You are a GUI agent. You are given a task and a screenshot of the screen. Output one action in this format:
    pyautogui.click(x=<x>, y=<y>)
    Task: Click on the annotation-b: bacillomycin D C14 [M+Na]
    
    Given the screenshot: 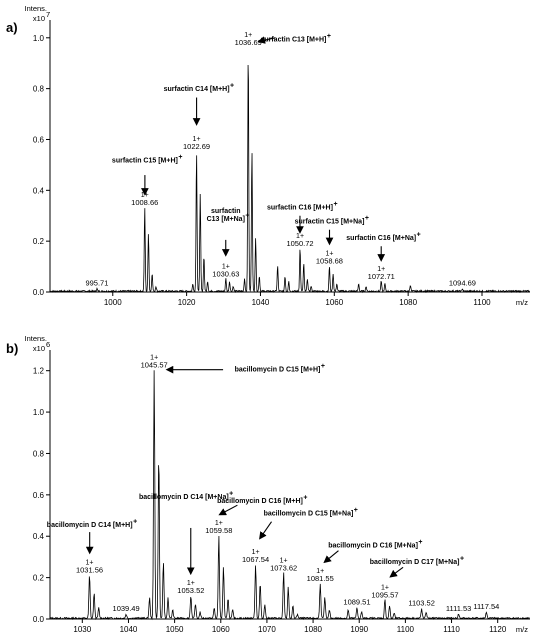 What is the action you would take?
    pyautogui.click(x=184, y=497)
    